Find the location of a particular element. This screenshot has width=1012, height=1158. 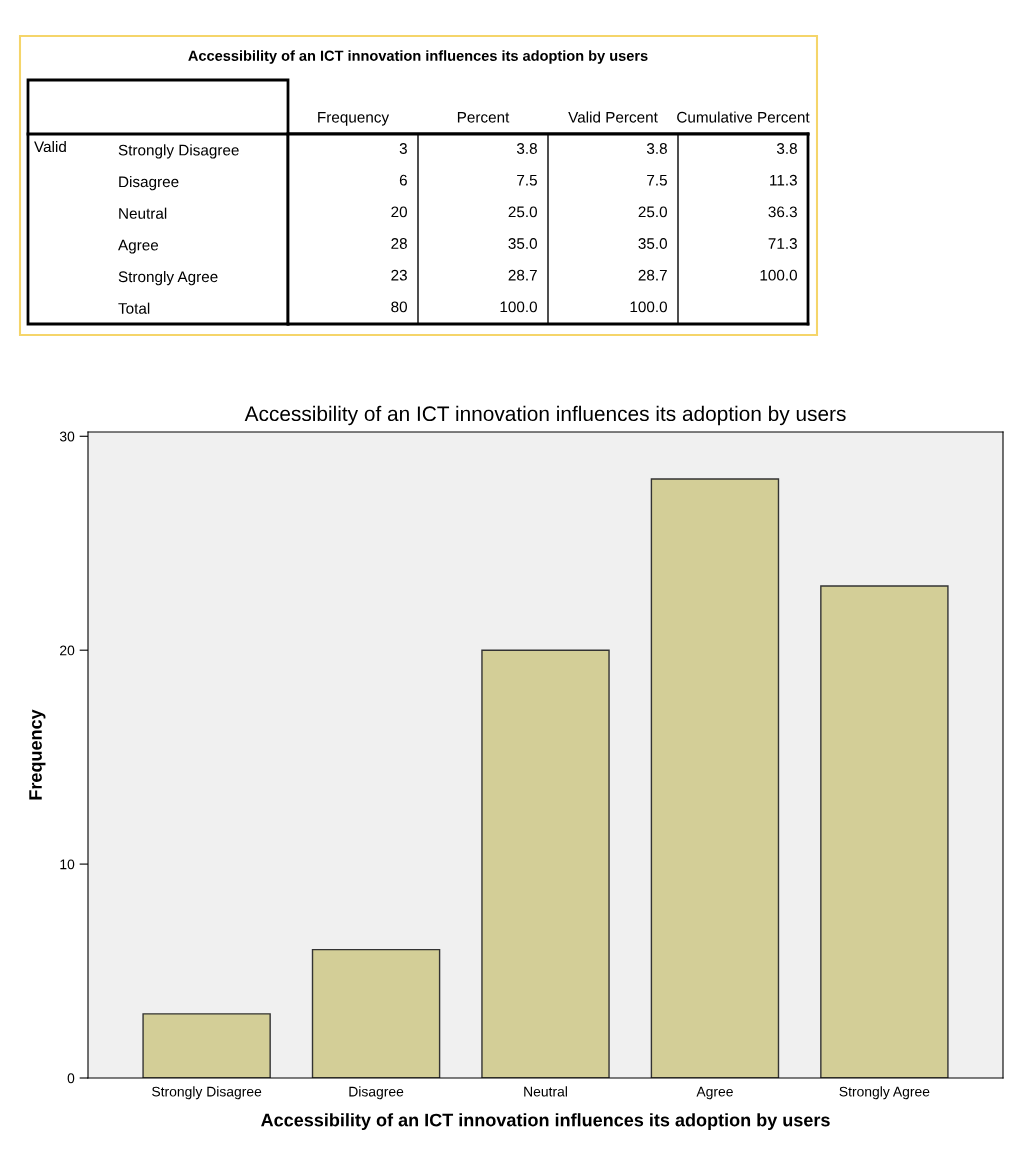

y-tick-label: Disagree is located at coordinates (149, 183).